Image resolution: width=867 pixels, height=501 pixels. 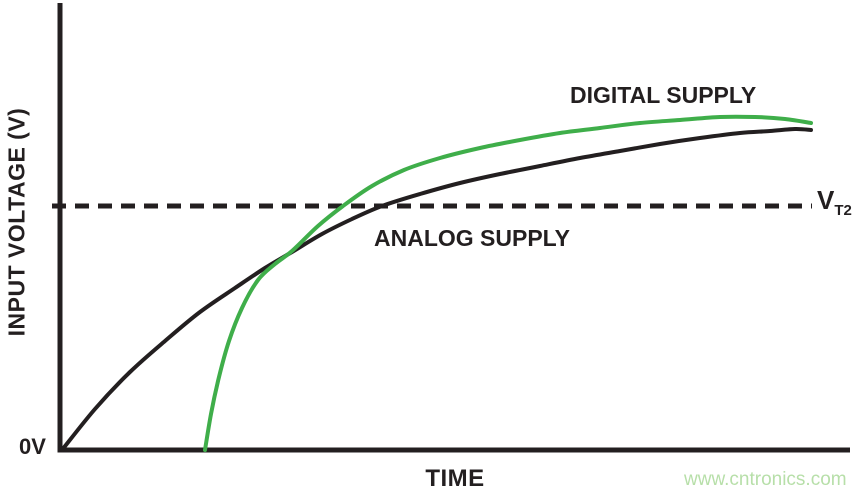 I want to click on watermark-text: www.cntronics.com, so click(x=765, y=479).